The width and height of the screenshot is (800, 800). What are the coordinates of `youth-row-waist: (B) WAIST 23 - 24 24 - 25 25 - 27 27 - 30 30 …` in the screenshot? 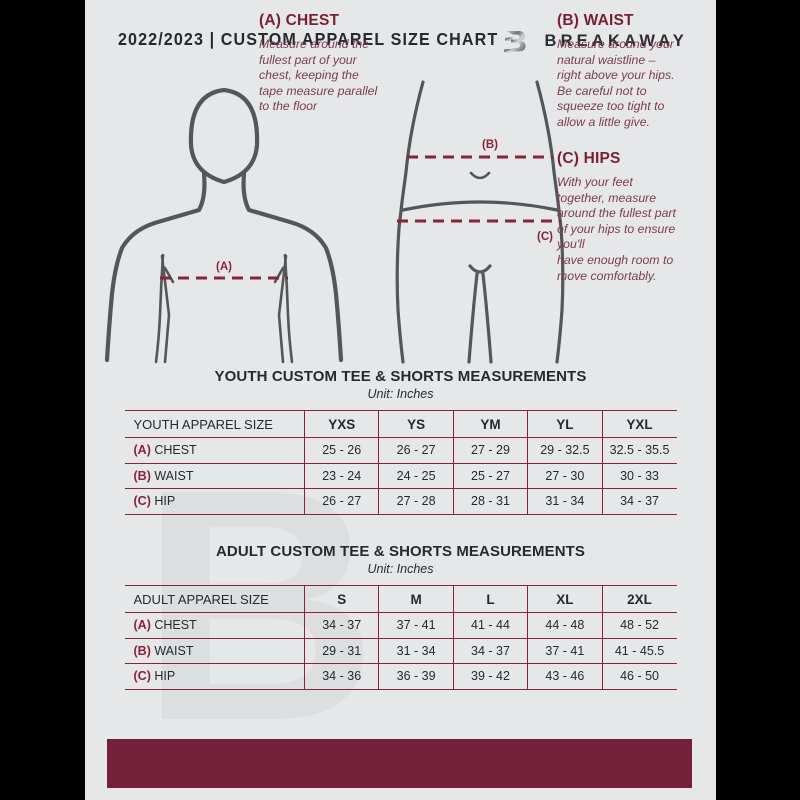 It's located at (400, 475).